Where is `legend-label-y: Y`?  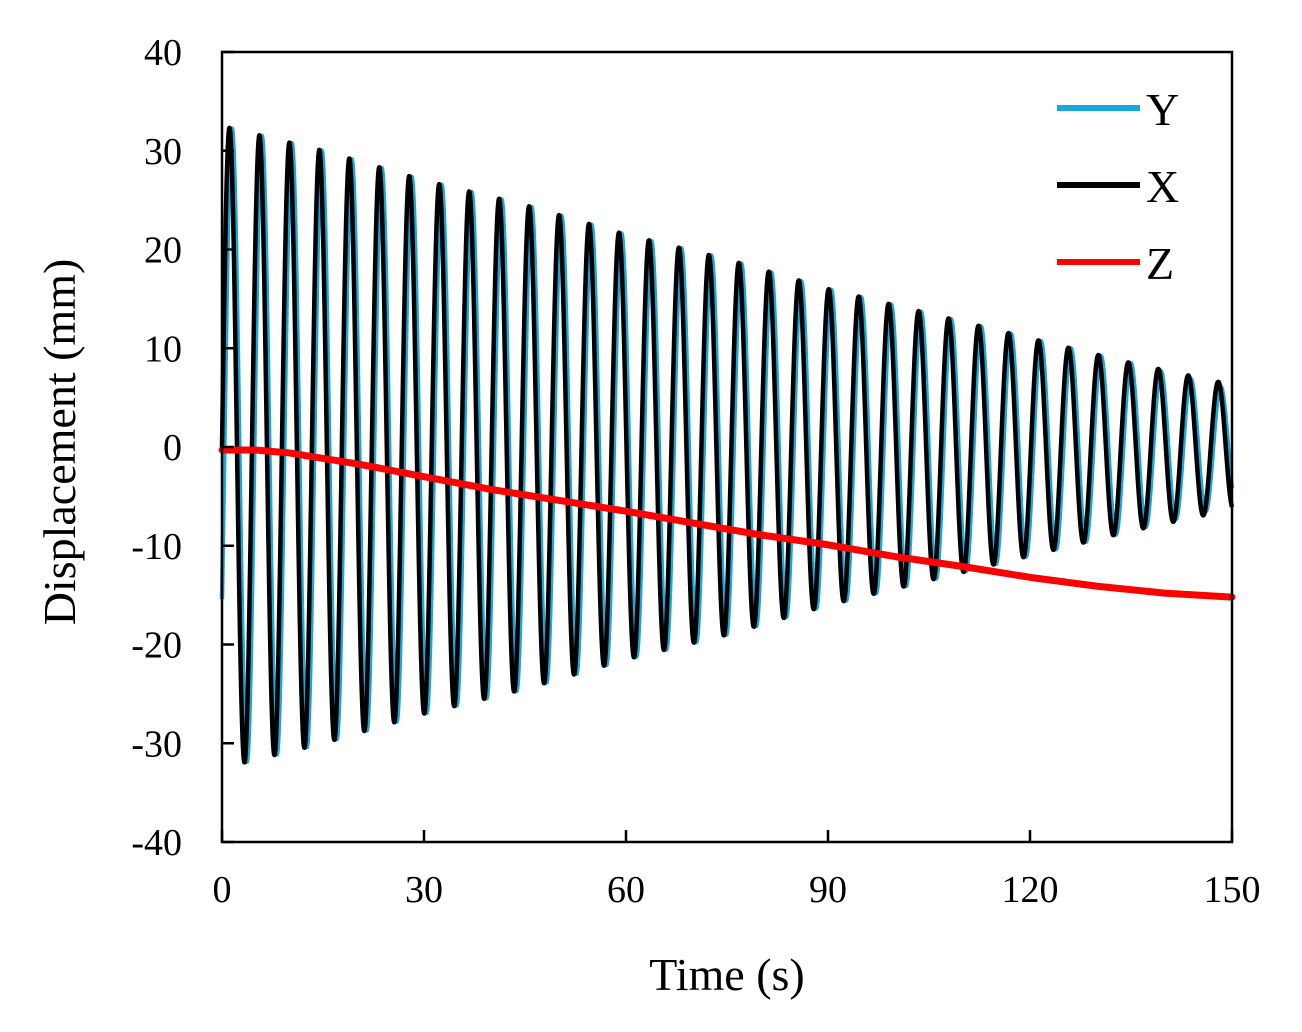 legend-label-y: Y is located at coordinates (1162, 109).